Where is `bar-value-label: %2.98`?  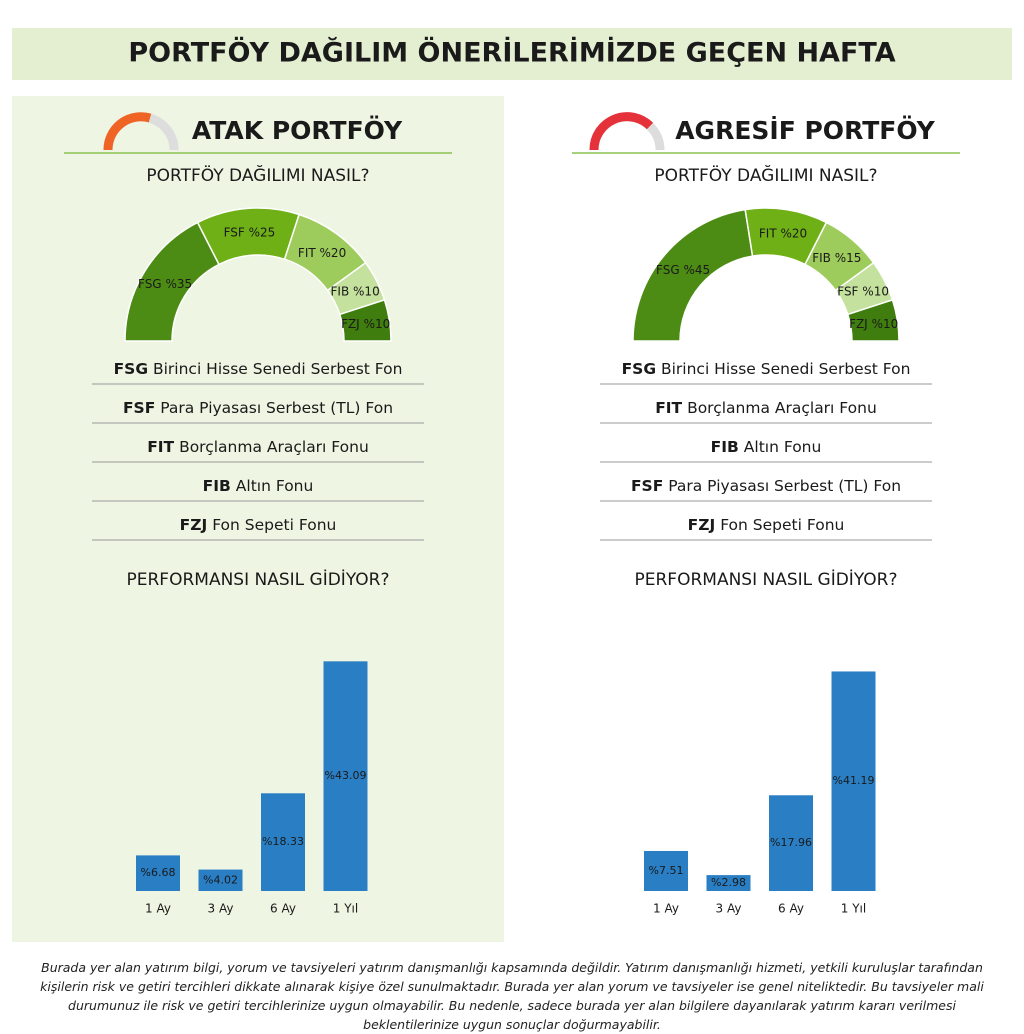
bar-value-label: %2.98 is located at coordinates (728, 882).